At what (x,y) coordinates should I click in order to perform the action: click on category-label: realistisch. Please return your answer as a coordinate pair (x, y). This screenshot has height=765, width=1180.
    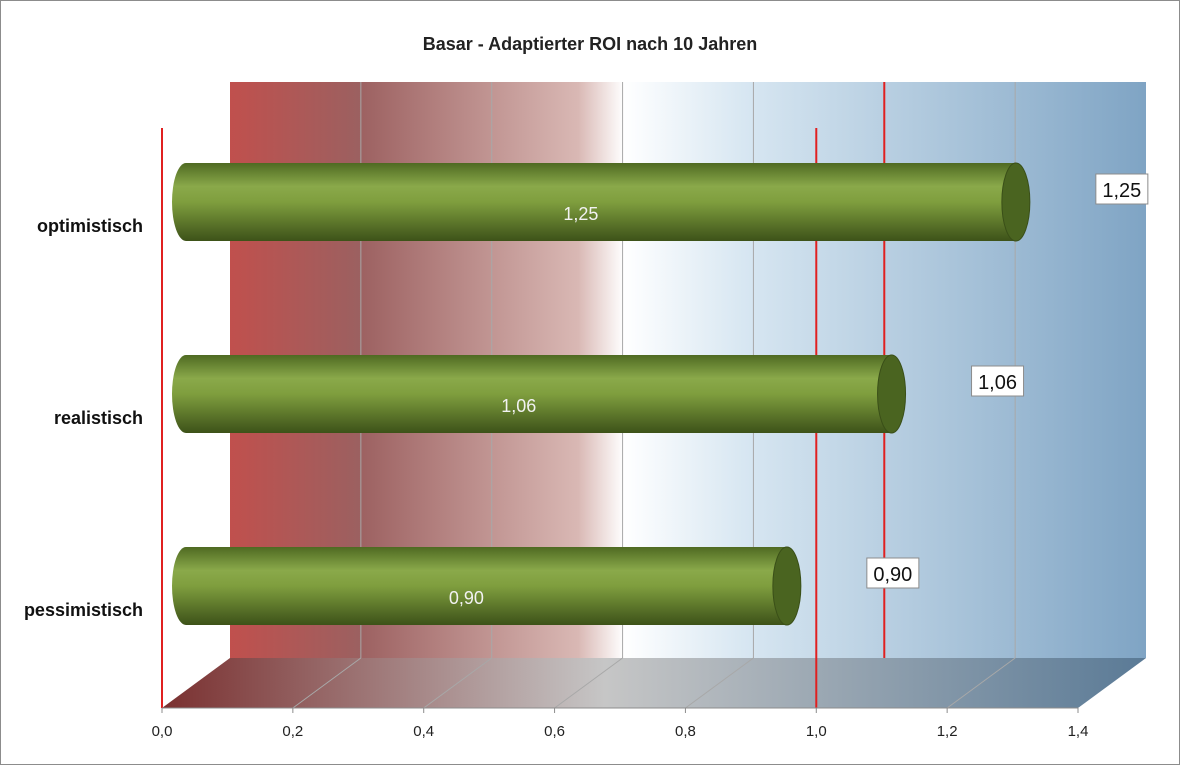
    Looking at the image, I should click on (98, 418).